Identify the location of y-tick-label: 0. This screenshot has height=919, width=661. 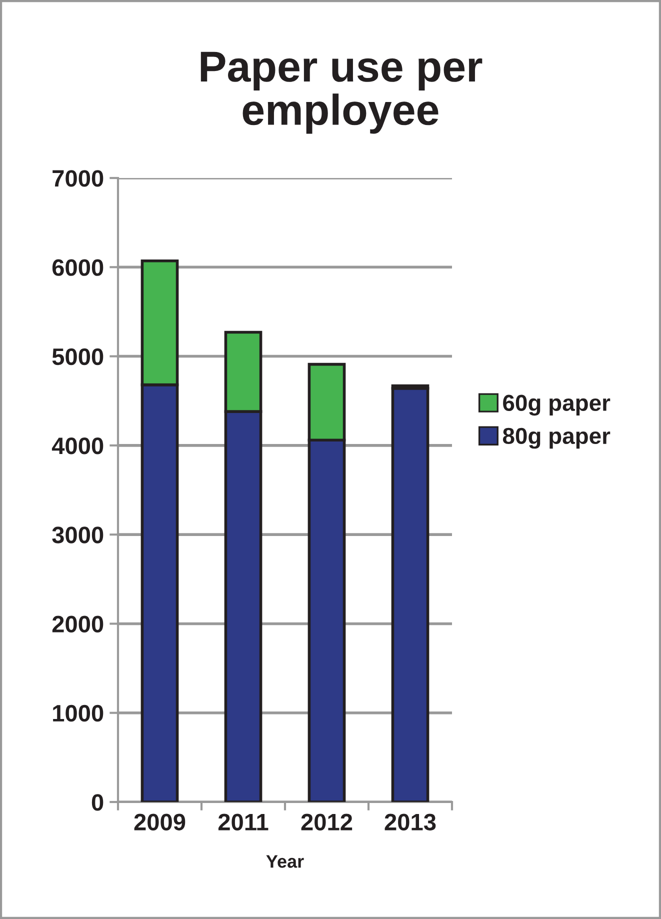
(98, 802).